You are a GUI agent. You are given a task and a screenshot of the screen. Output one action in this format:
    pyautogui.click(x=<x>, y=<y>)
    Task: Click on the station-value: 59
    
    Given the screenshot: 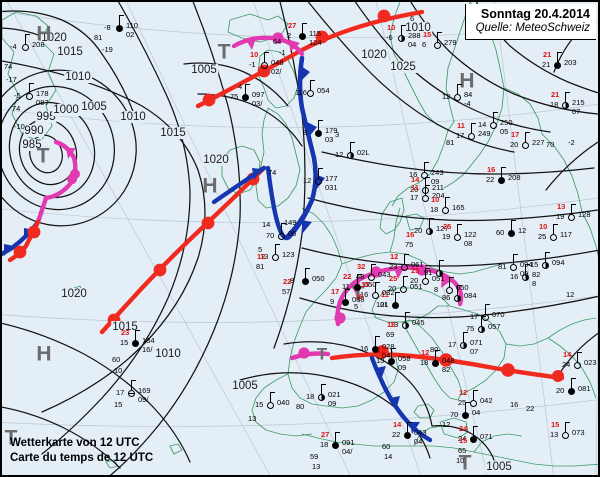 What is the action you would take?
    pyautogui.click(x=314, y=456)
    